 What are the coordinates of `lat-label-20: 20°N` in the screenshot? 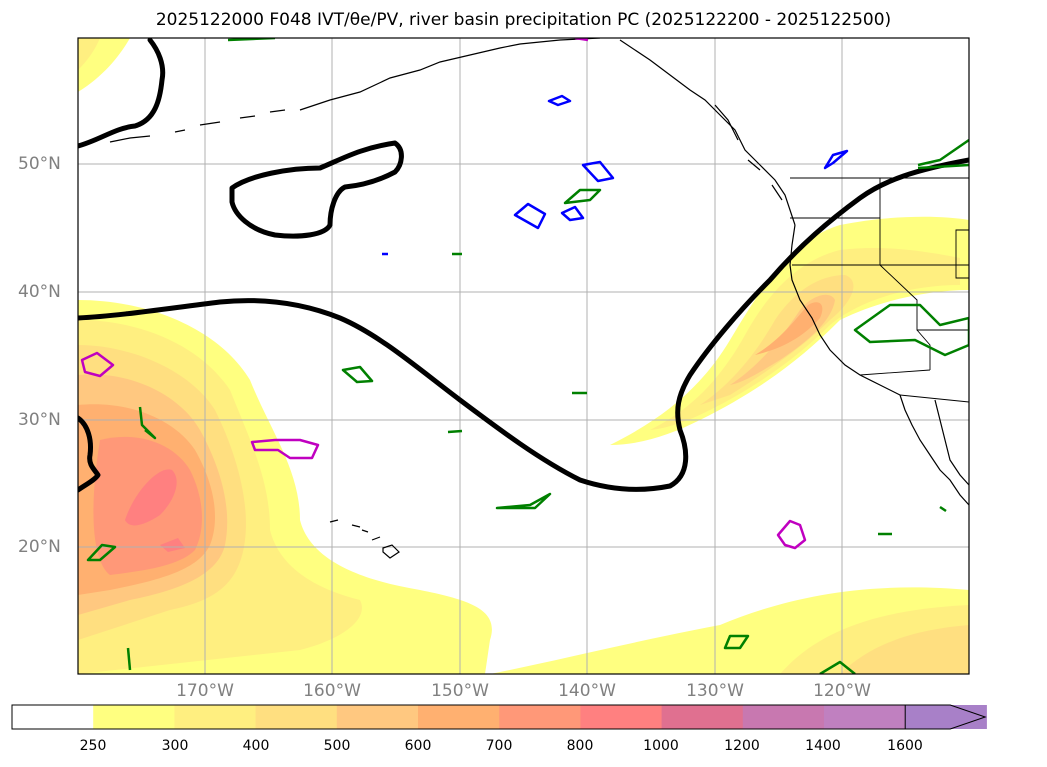 It's located at (39, 547).